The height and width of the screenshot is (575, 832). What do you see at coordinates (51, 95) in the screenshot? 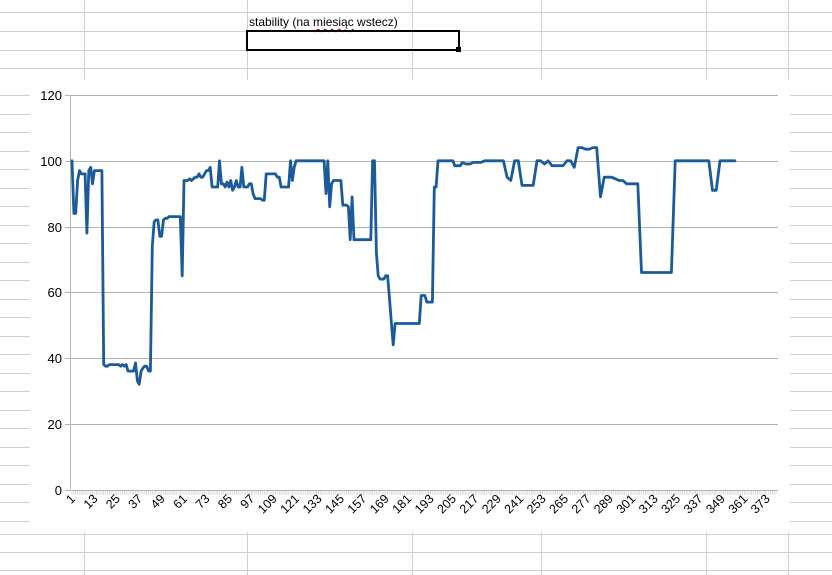
I see `y-tick-label-120: 120` at bounding box center [51, 95].